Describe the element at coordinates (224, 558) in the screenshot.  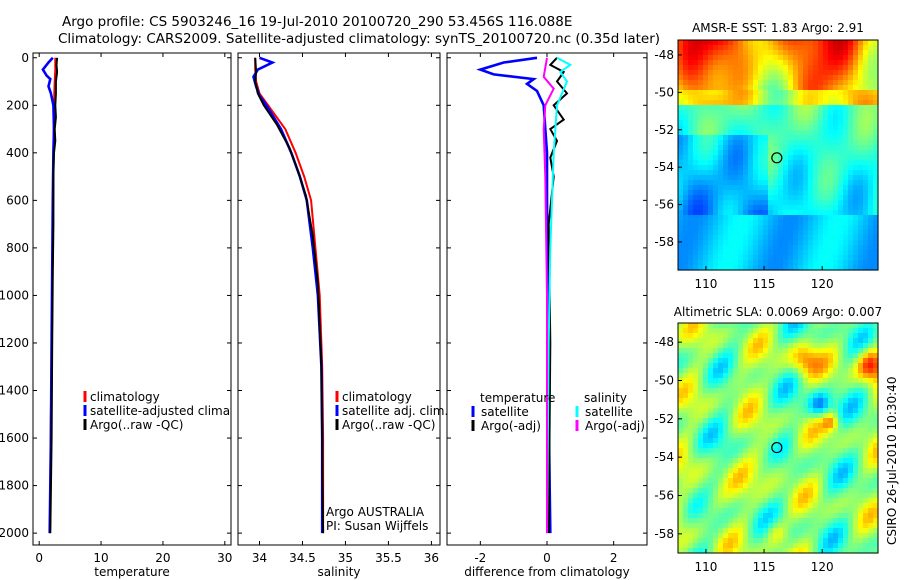
I see `temperature-panel-xtick-label: 30` at that location.